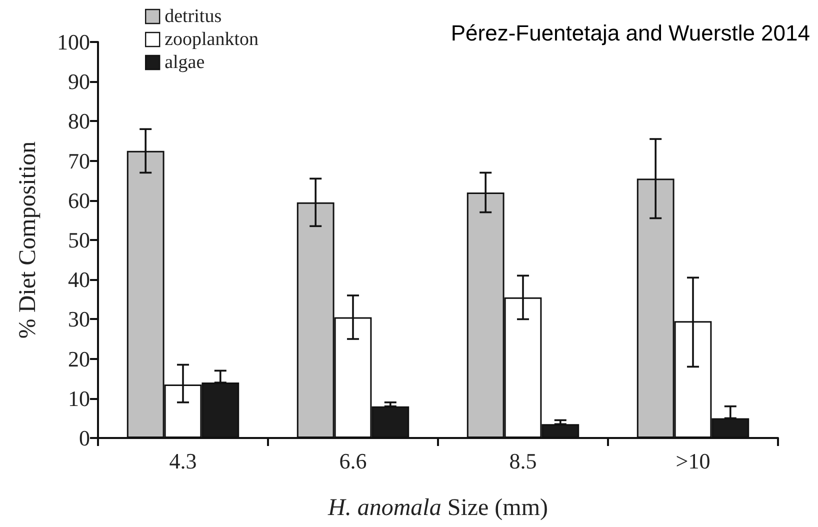 This screenshot has width=818, height=527. I want to click on legend-label: zooplankton, so click(212, 39).